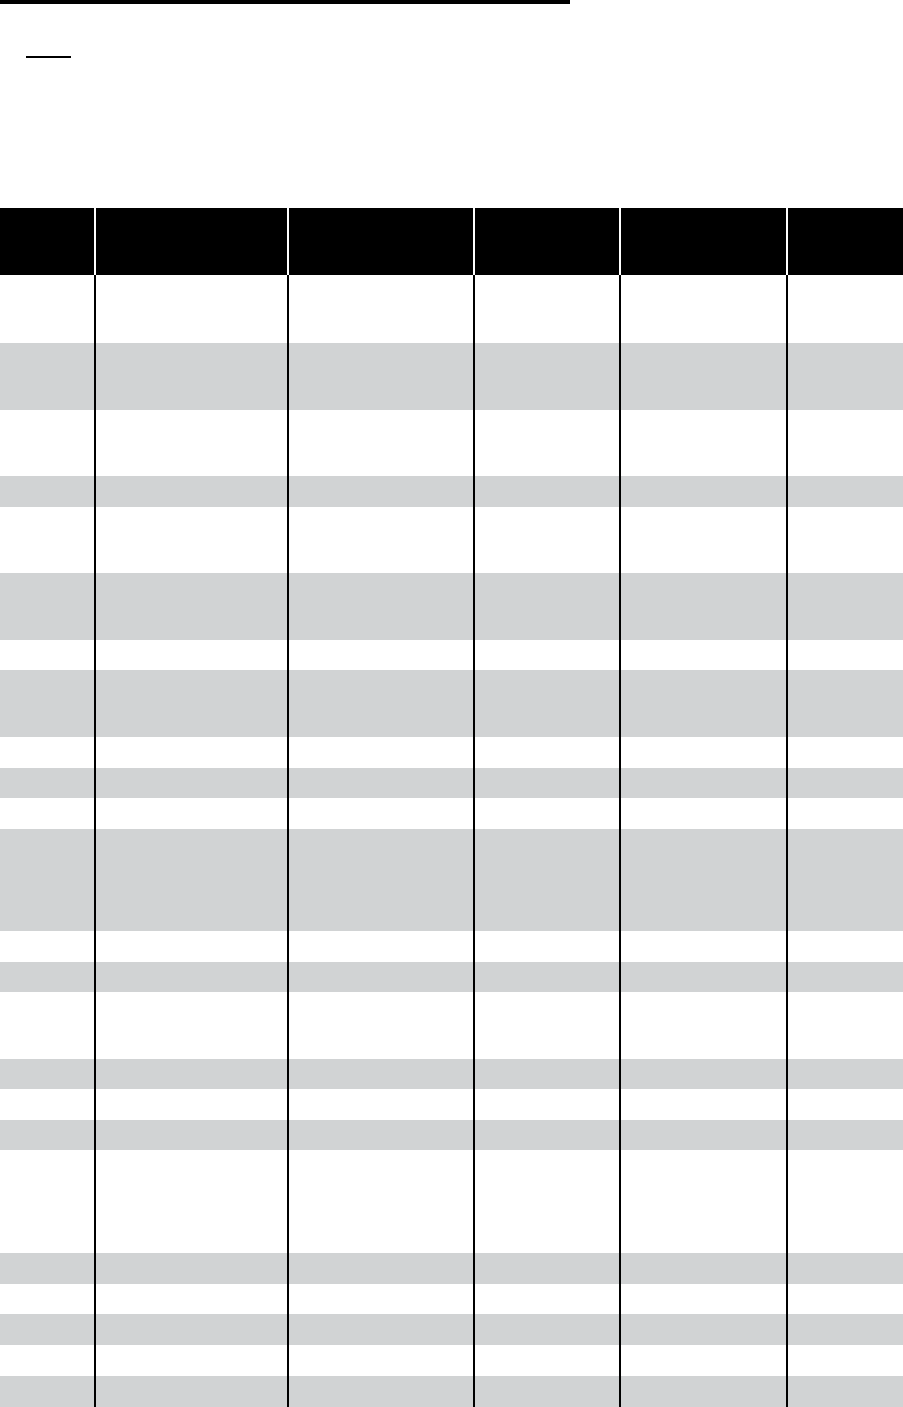 This screenshot has height=1407, width=903. What do you see at coordinates (48, 57) in the screenshot?
I see `heading-underline` at bounding box center [48, 57].